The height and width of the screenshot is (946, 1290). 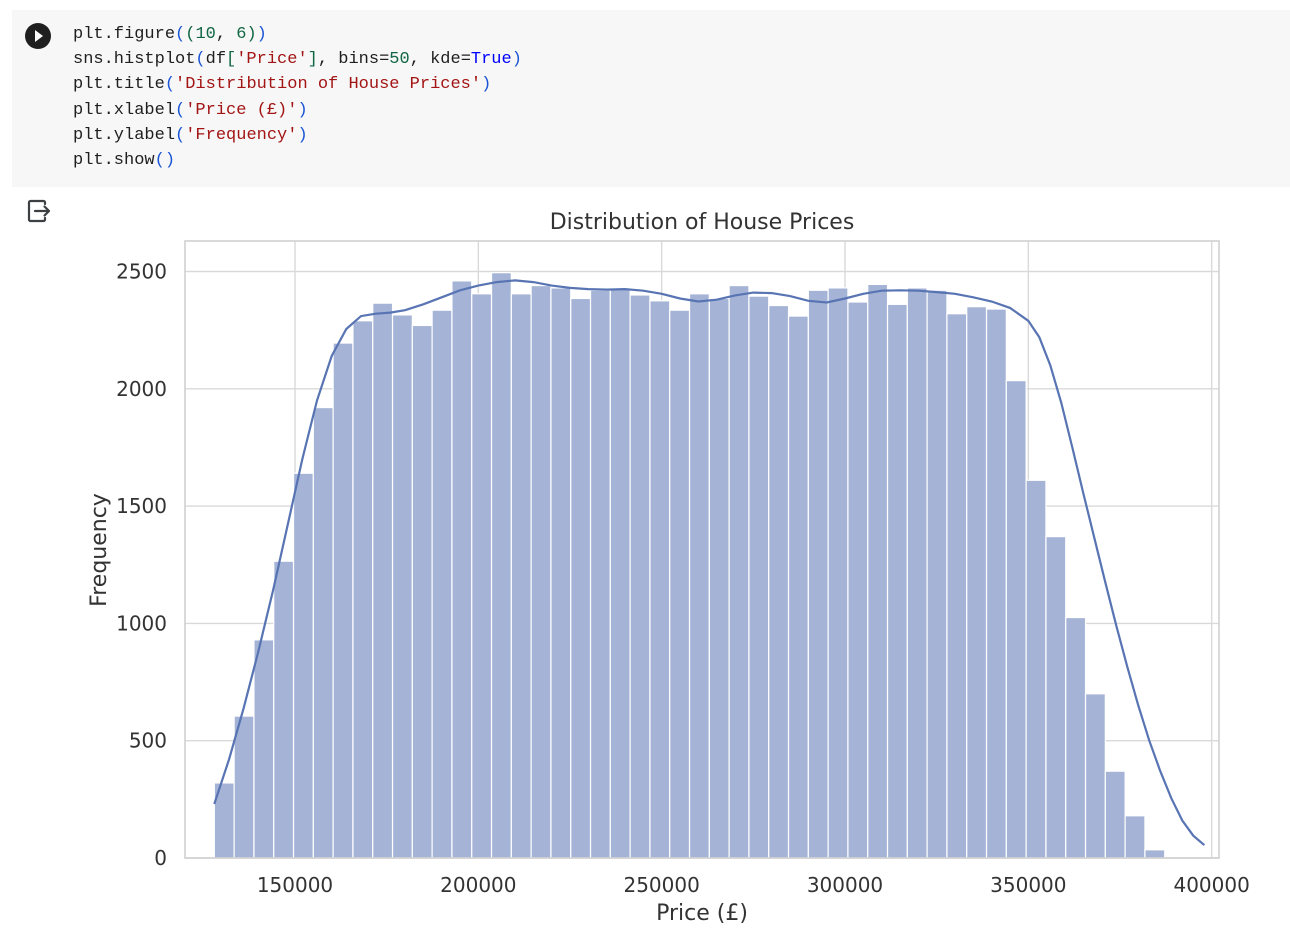 What do you see at coordinates (753, 885) in the screenshot?
I see `x-tick-labels: 150000 200000 250000 300000 350000 400000` at bounding box center [753, 885].